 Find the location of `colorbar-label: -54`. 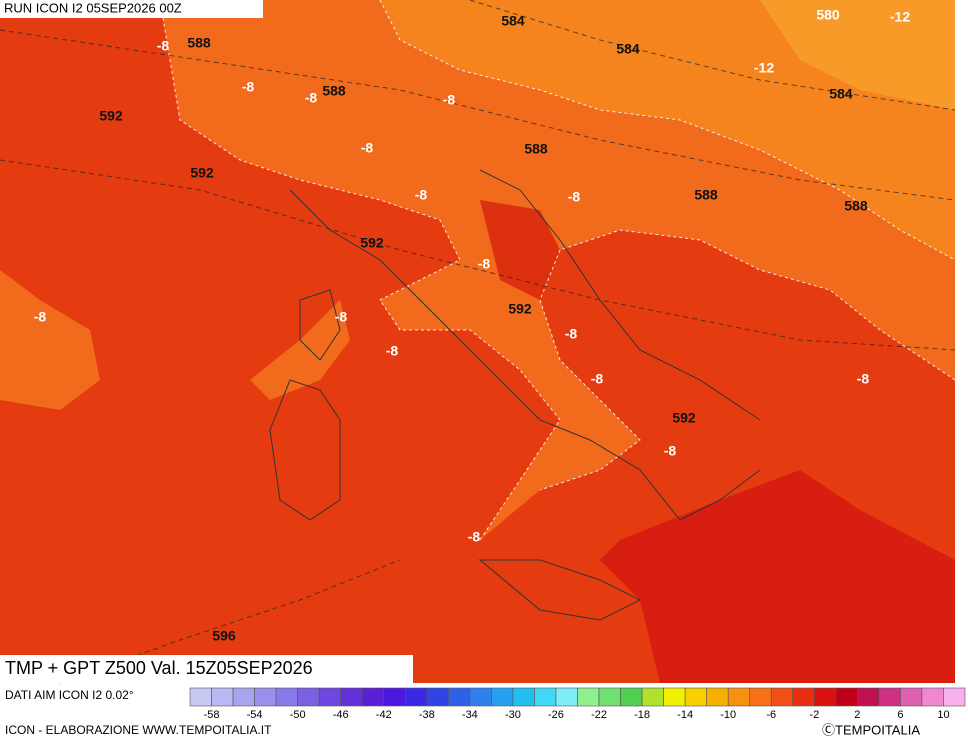

colorbar-label: -54 is located at coordinates (255, 715).